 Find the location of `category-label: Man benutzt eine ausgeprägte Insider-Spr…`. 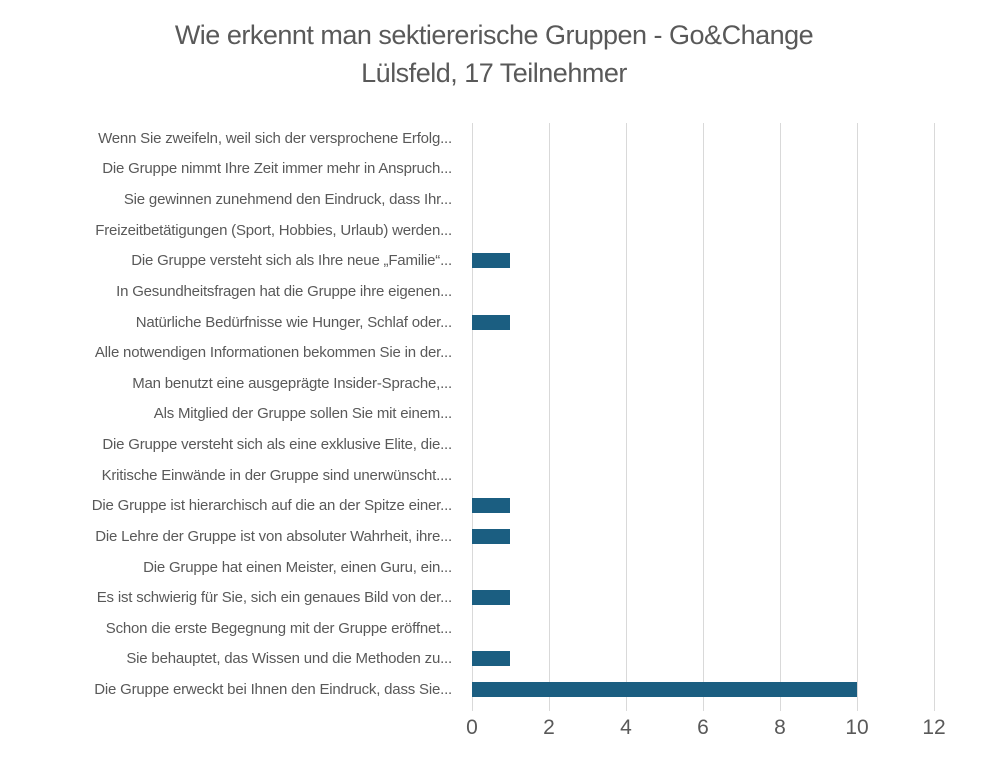

category-label: Man benutzt eine ausgeprägte Insider-Spr… is located at coordinates (292, 383).